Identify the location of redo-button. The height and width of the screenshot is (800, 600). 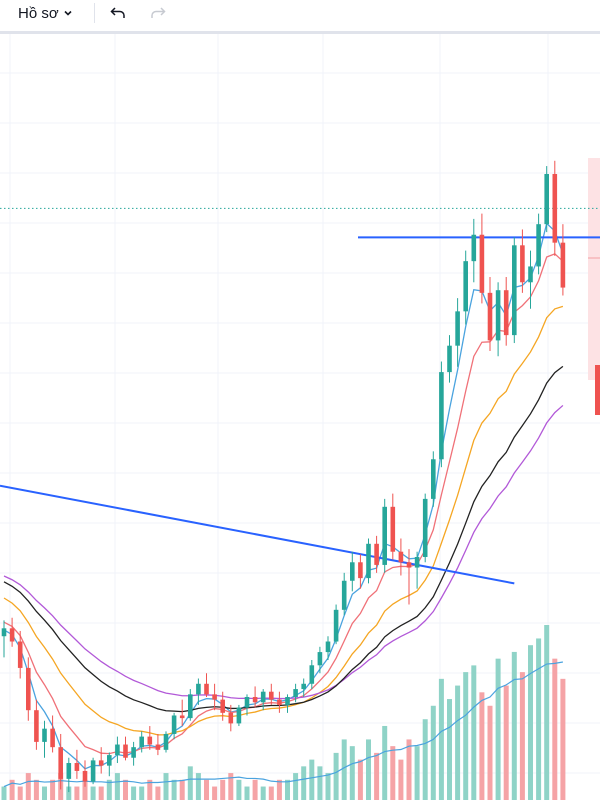
(158, 13).